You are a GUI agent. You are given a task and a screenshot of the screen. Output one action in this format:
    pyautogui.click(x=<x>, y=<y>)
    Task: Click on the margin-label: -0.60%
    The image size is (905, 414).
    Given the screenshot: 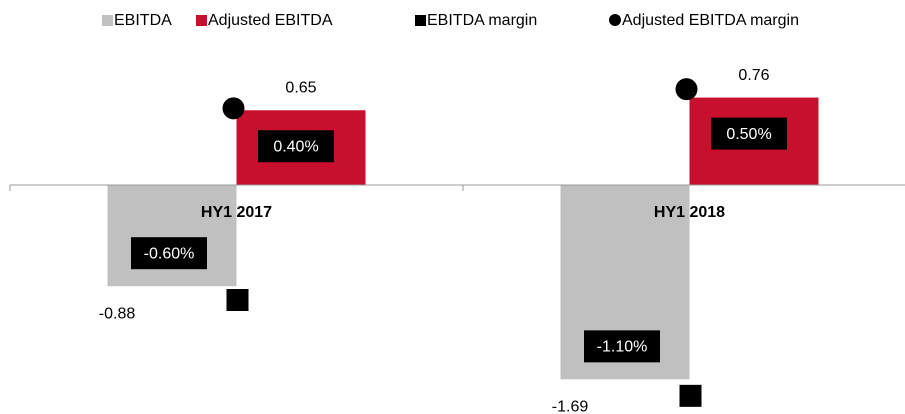 What is the action you would take?
    pyautogui.click(x=169, y=253)
    